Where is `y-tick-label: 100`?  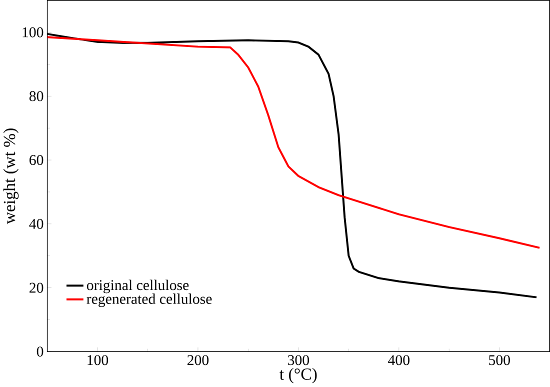
y-tick-label: 100 is located at coordinates (33, 33).